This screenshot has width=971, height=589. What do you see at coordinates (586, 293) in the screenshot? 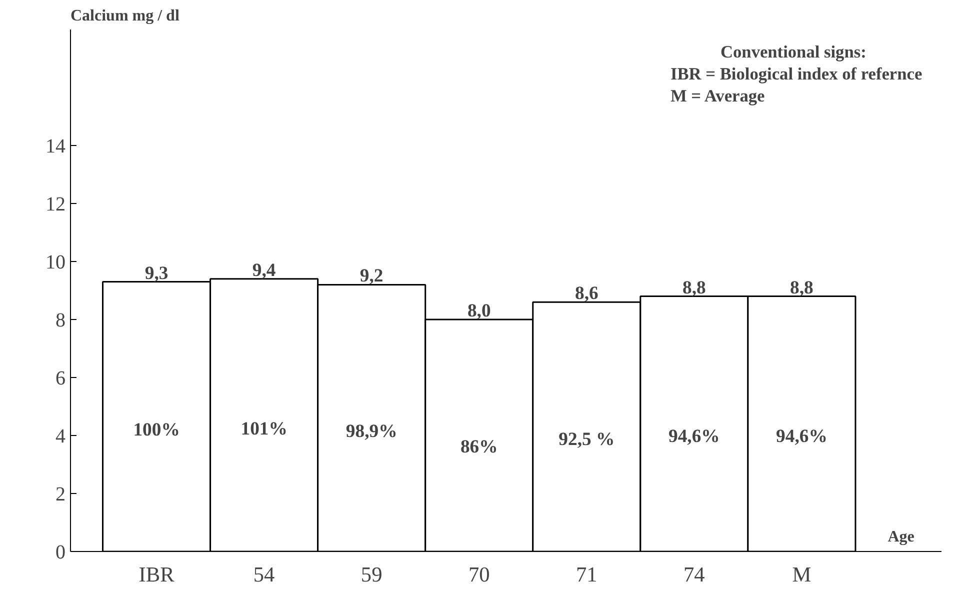
I see `data-label: 8,6` at bounding box center [586, 293].